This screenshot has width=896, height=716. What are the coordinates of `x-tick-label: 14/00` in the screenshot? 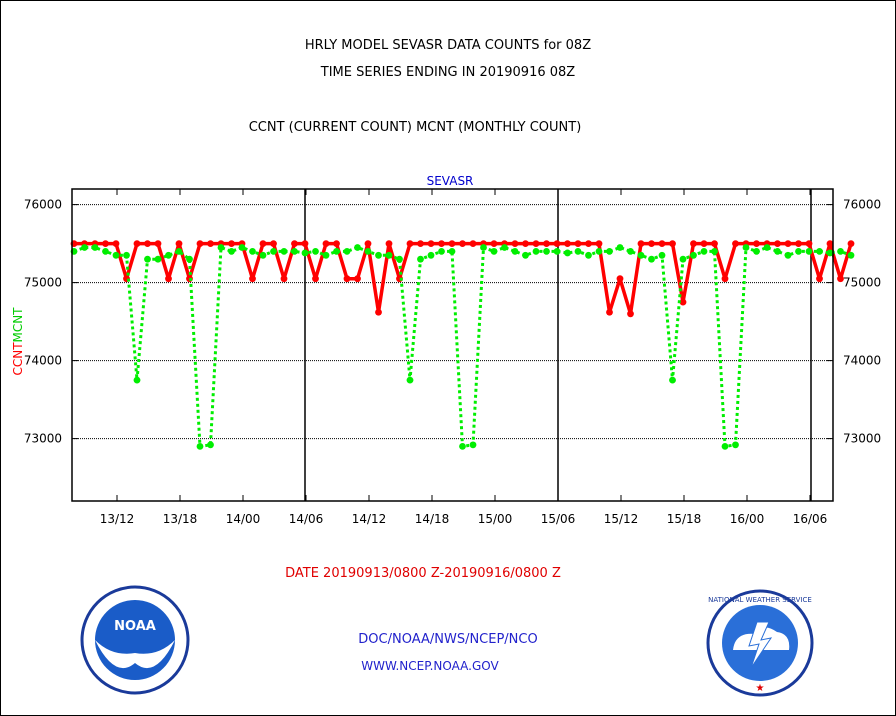 It's located at (243, 519).